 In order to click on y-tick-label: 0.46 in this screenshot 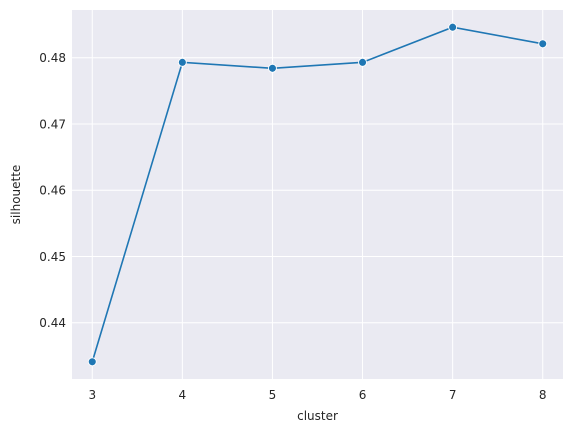, I will do `click(52, 191)`.